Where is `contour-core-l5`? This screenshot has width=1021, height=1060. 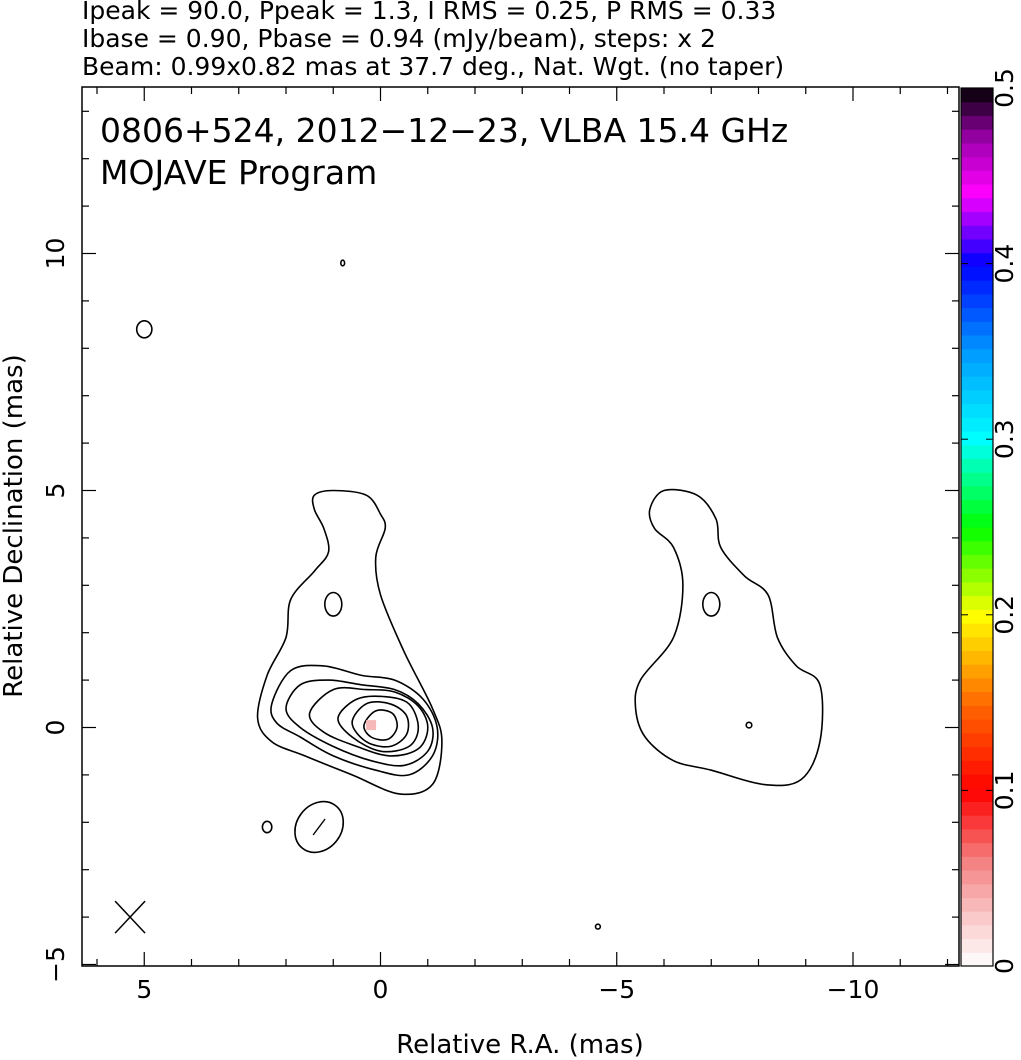 contour-core-l5 is located at coordinates (378, 724).